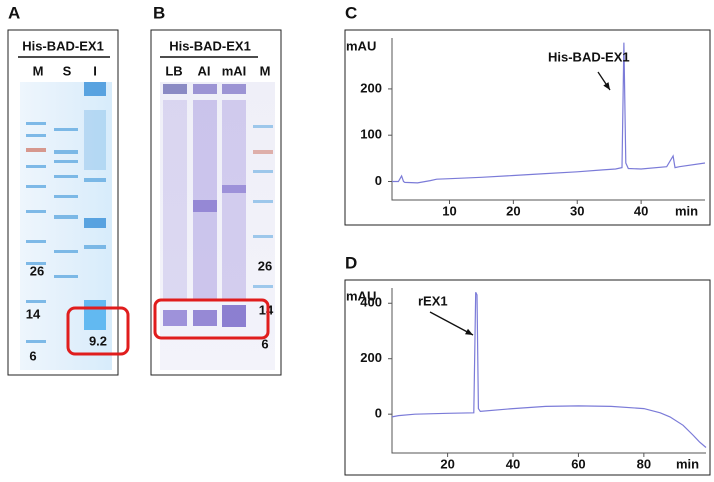 The image size is (714, 482). I want to click on x-tick-label: 30, so click(577, 210).